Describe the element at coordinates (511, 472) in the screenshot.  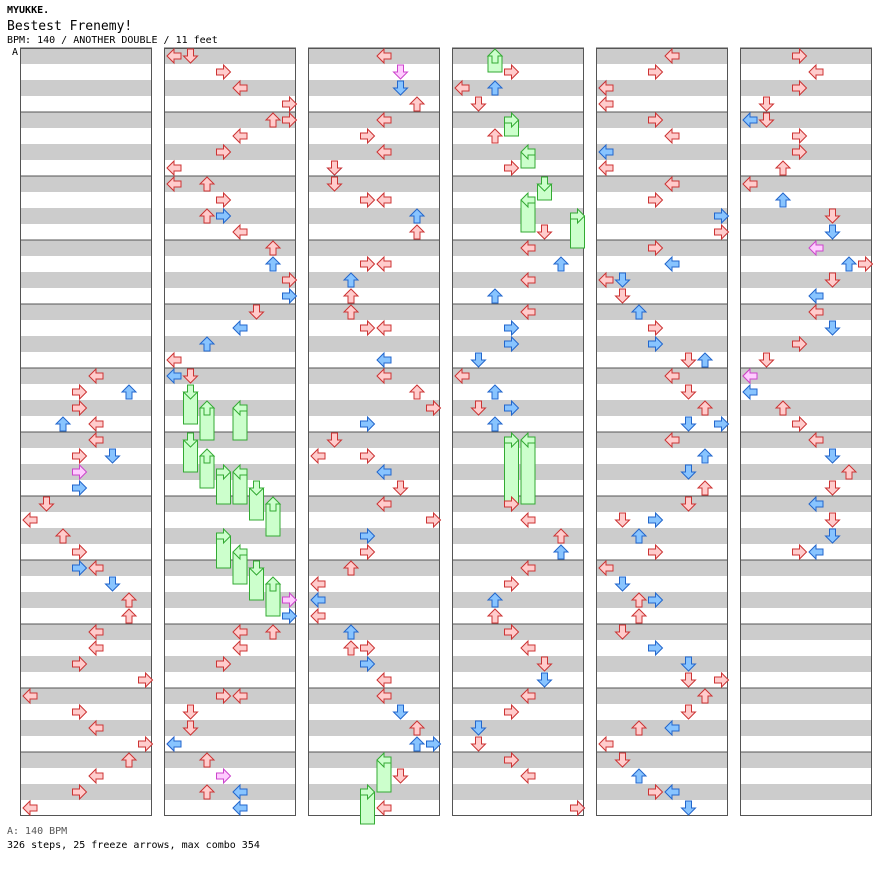
I see `freeze-arrow-body` at that location.